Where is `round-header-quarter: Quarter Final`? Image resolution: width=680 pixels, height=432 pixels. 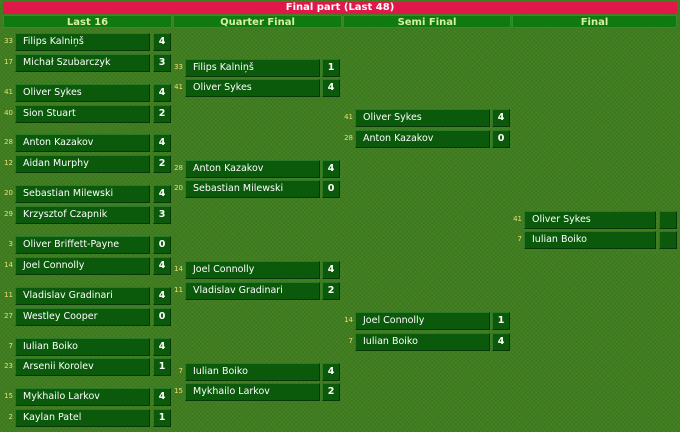 round-header-quarter: Quarter Final is located at coordinates (257, 21).